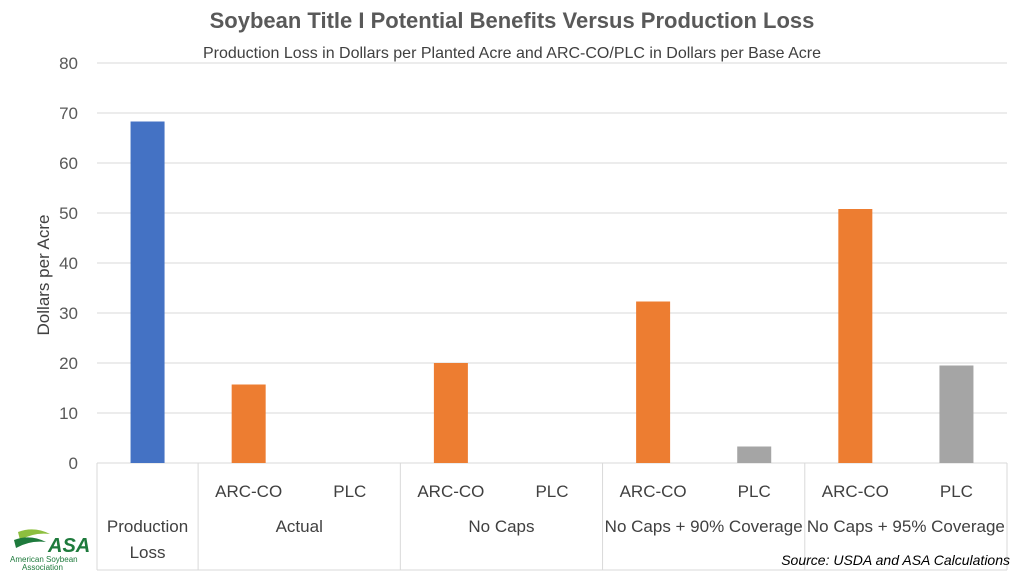 The image size is (1024, 577). I want to click on y-tick-label: 10, so click(68, 413).